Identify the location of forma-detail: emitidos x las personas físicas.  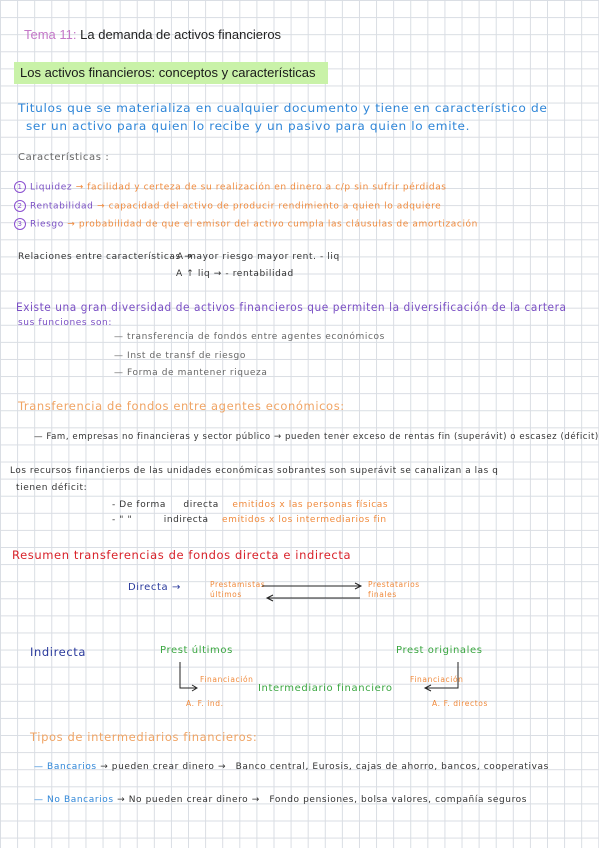
(310, 505).